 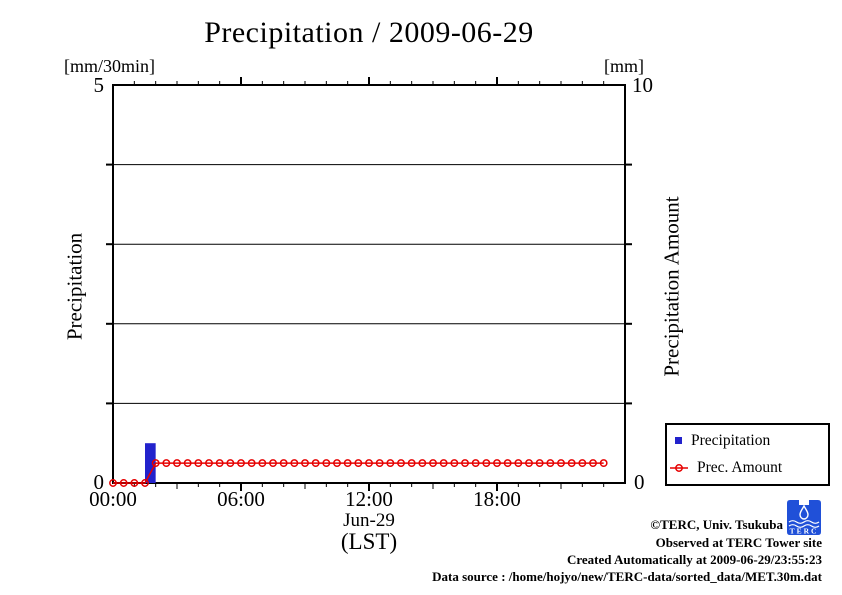 I want to click on terc-logo-text: TERC, so click(x=804, y=531).